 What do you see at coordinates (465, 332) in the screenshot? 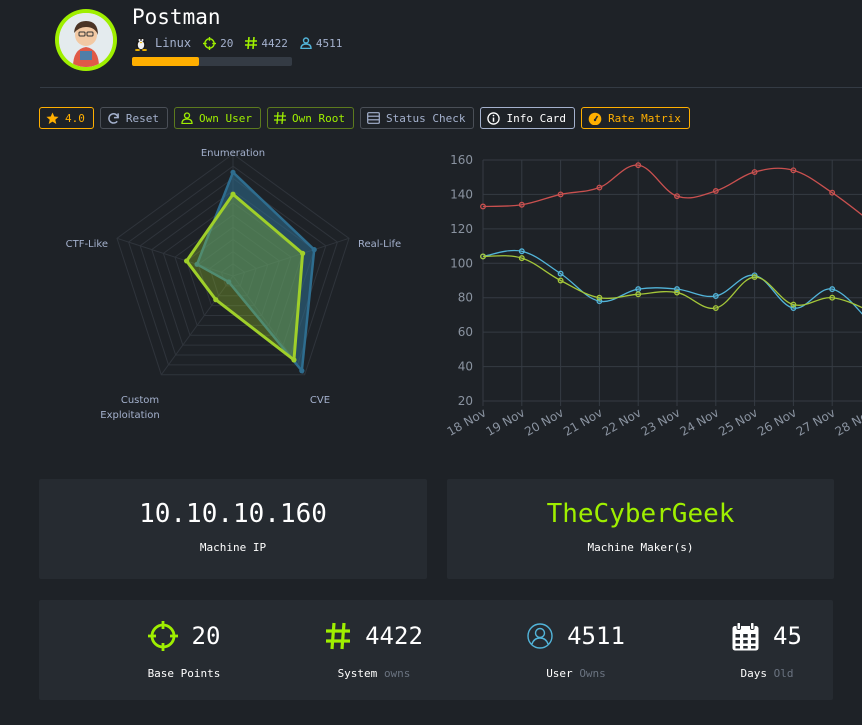
I see `y-tick-label: 60` at bounding box center [465, 332].